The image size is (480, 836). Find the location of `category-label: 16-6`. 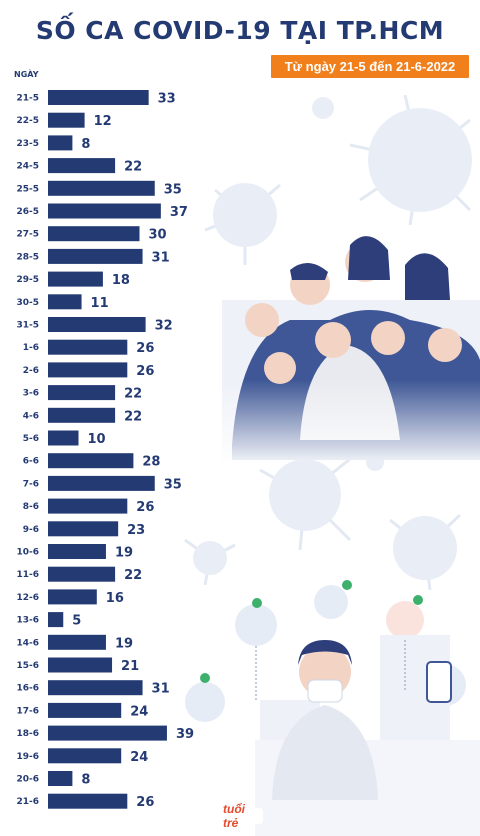

category-label: 16-6 is located at coordinates (27, 689).